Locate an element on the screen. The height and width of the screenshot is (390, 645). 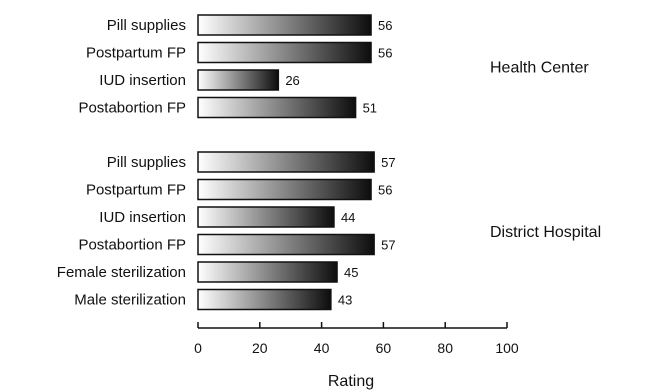
category-label: Male sterilization is located at coordinates (130, 300).